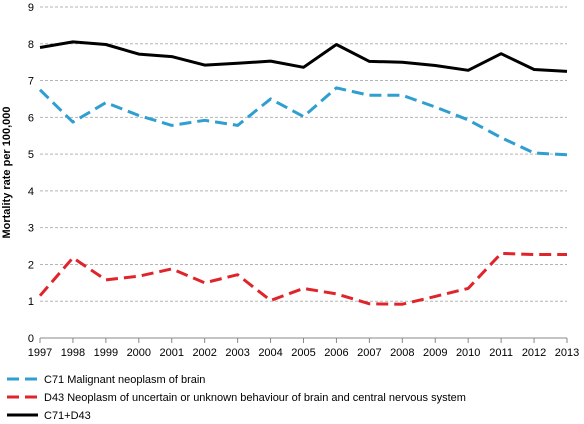 The image size is (584, 424). What do you see at coordinates (402, 353) in the screenshot?
I see `x-tick-label: 2008` at bounding box center [402, 353].